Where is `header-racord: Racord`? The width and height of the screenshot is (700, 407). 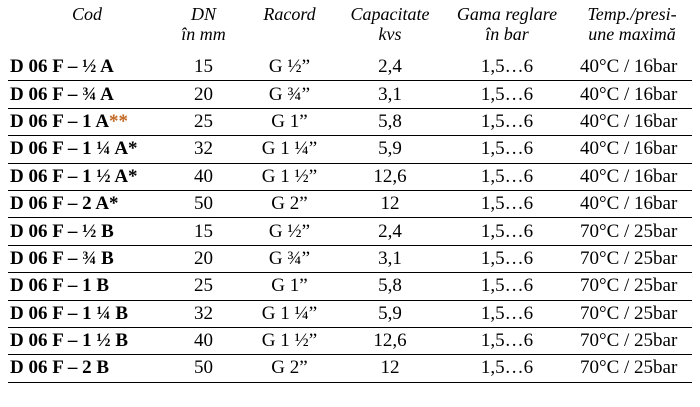
header-racord: Racord is located at coordinates (289, 14).